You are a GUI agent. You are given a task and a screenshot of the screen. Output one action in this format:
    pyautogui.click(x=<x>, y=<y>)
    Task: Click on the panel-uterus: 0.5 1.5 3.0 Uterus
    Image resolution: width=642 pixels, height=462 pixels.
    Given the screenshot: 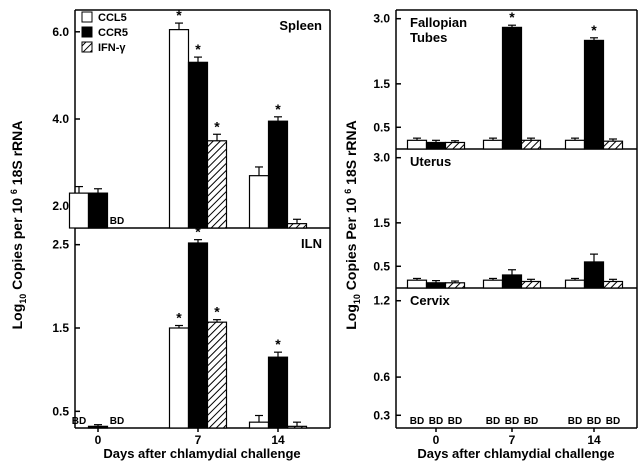 What is the action you would take?
    pyautogui.click(x=505, y=219)
    